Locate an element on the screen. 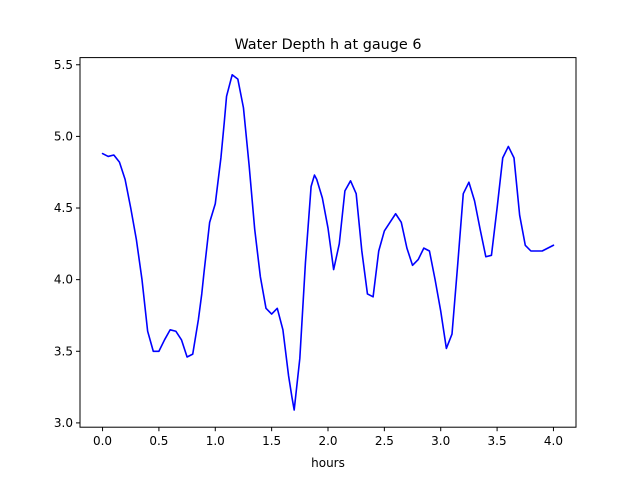  x-tick-label: 1.0 is located at coordinates (215, 441).